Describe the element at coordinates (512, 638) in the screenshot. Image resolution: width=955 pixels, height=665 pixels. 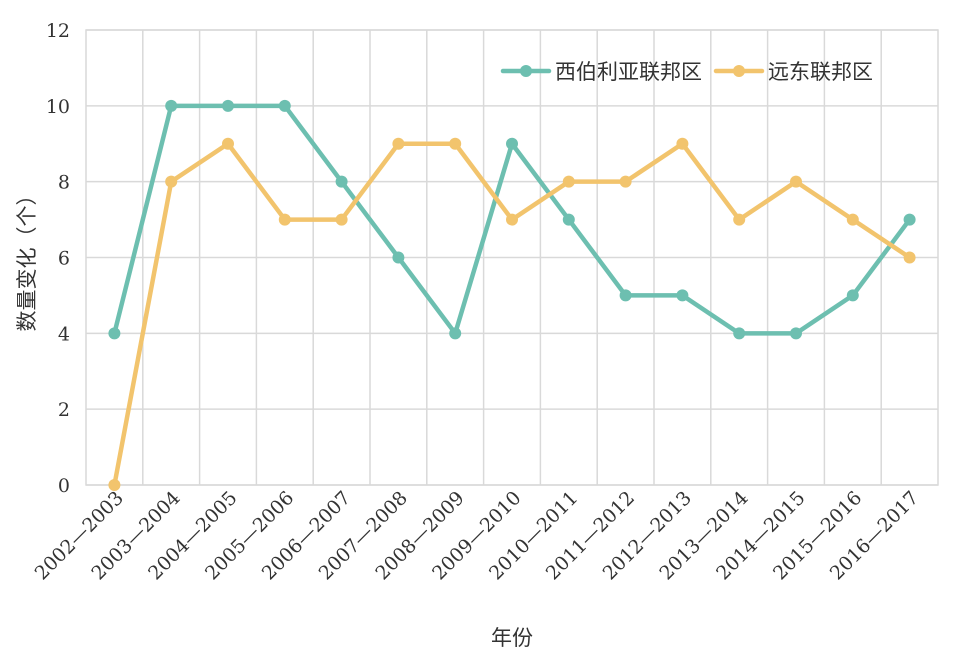
I see `x-axis-title: 年份` at that location.